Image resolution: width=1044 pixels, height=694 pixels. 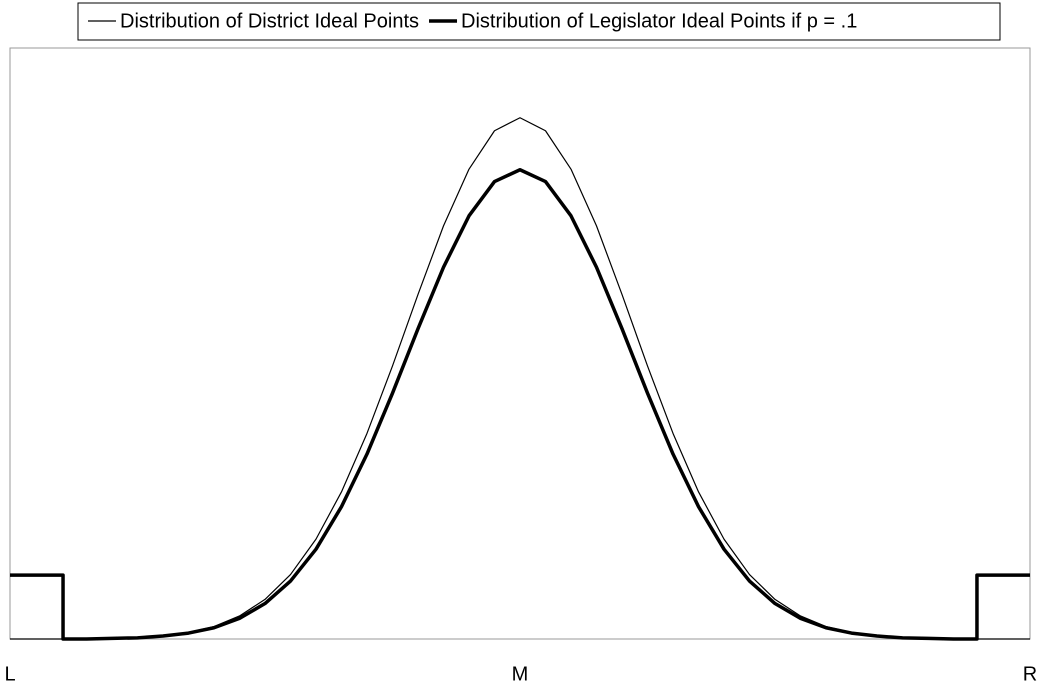 What do you see at coordinates (269, 21) in the screenshot?
I see `legend-label: Distribution of District Ideal Points` at bounding box center [269, 21].